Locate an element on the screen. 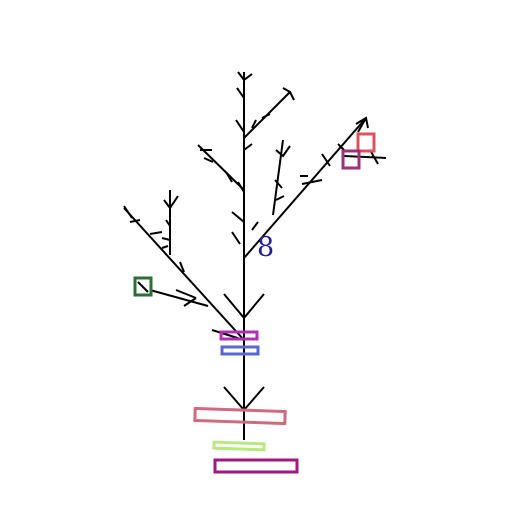 The height and width of the screenshot is (512, 512). left-branch is located at coordinates (184, 274).